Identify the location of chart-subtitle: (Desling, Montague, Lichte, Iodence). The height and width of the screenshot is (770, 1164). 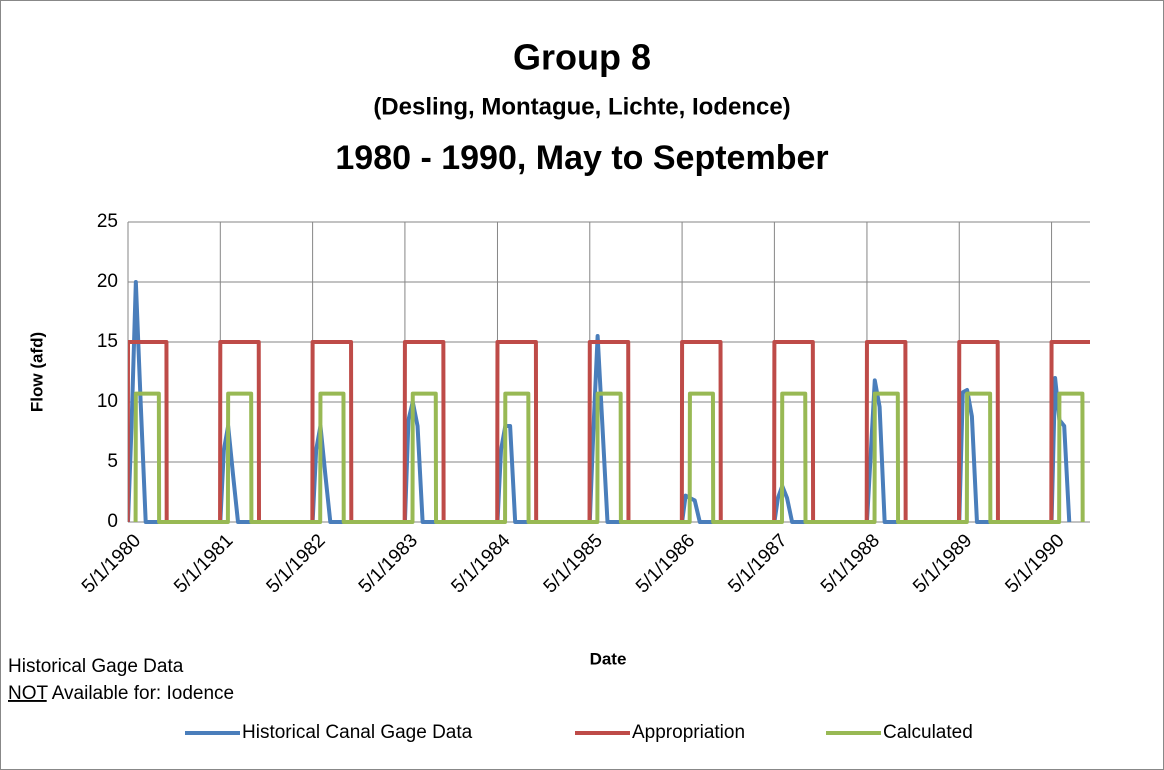
(581, 106).